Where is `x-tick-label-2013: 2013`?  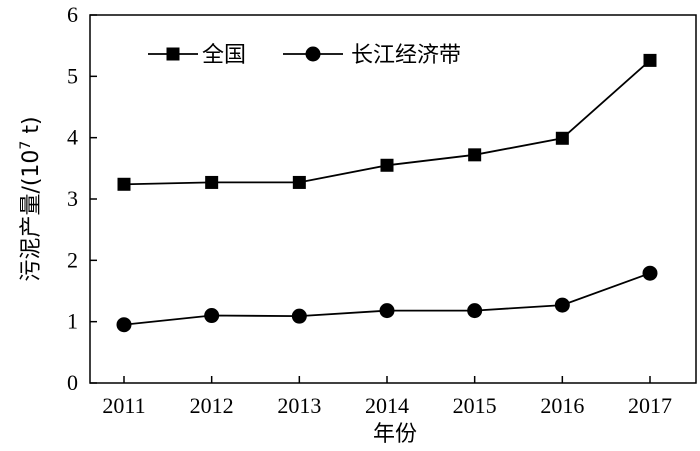 x-tick-label-2013: 2013 is located at coordinates (299, 405).